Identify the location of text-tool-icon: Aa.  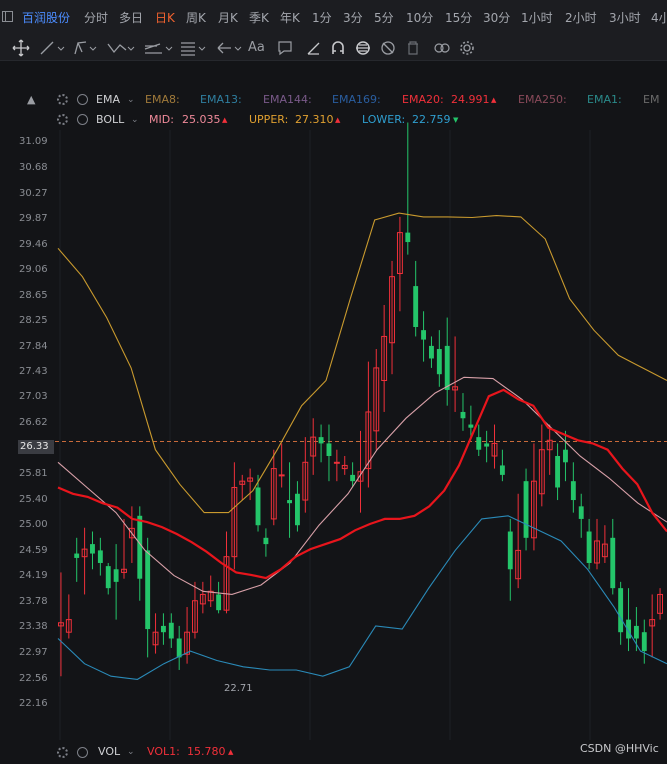
(256, 47).